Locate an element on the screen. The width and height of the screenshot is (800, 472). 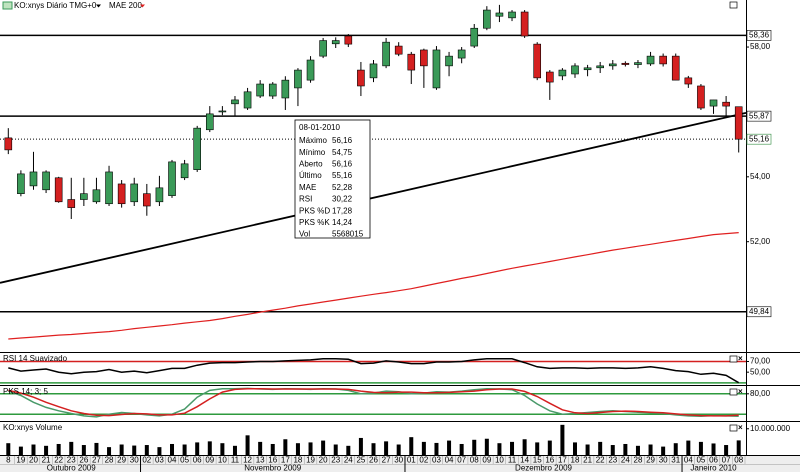
tooltip-value: 14,24 is located at coordinates (342, 222).